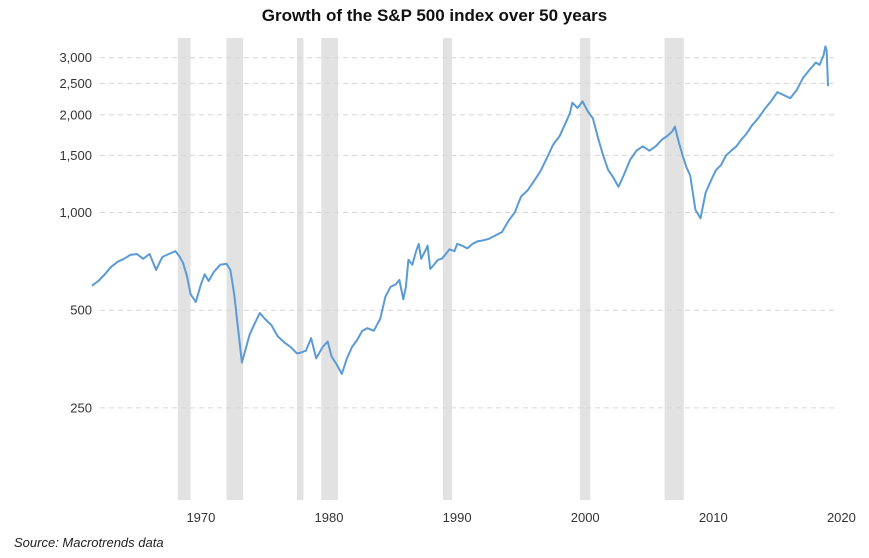  I want to click on x-tick-label: 2010, so click(713, 517).